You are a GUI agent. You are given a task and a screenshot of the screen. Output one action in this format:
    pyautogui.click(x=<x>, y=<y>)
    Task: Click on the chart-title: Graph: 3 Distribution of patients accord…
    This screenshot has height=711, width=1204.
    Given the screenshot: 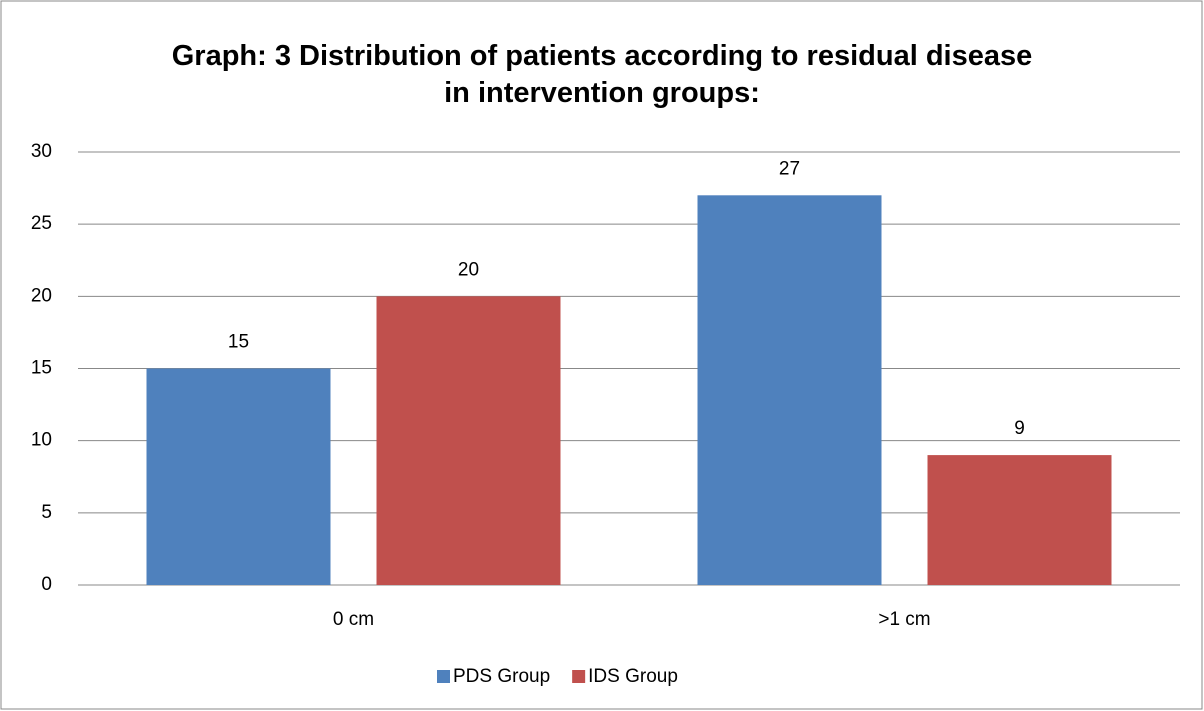 What is the action you would take?
    pyautogui.click(x=602, y=74)
    